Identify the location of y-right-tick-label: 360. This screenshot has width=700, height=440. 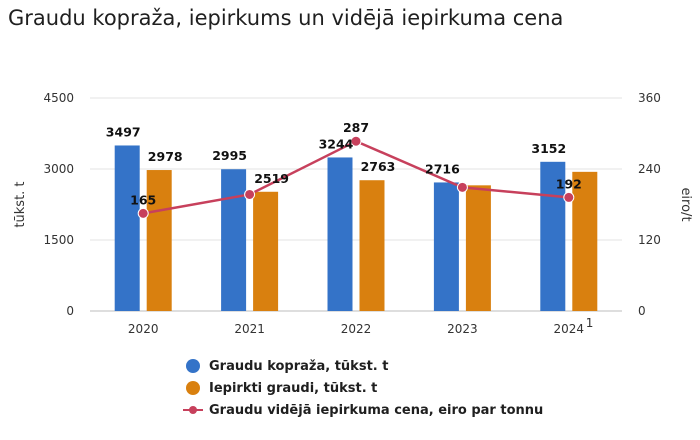
(649, 98).